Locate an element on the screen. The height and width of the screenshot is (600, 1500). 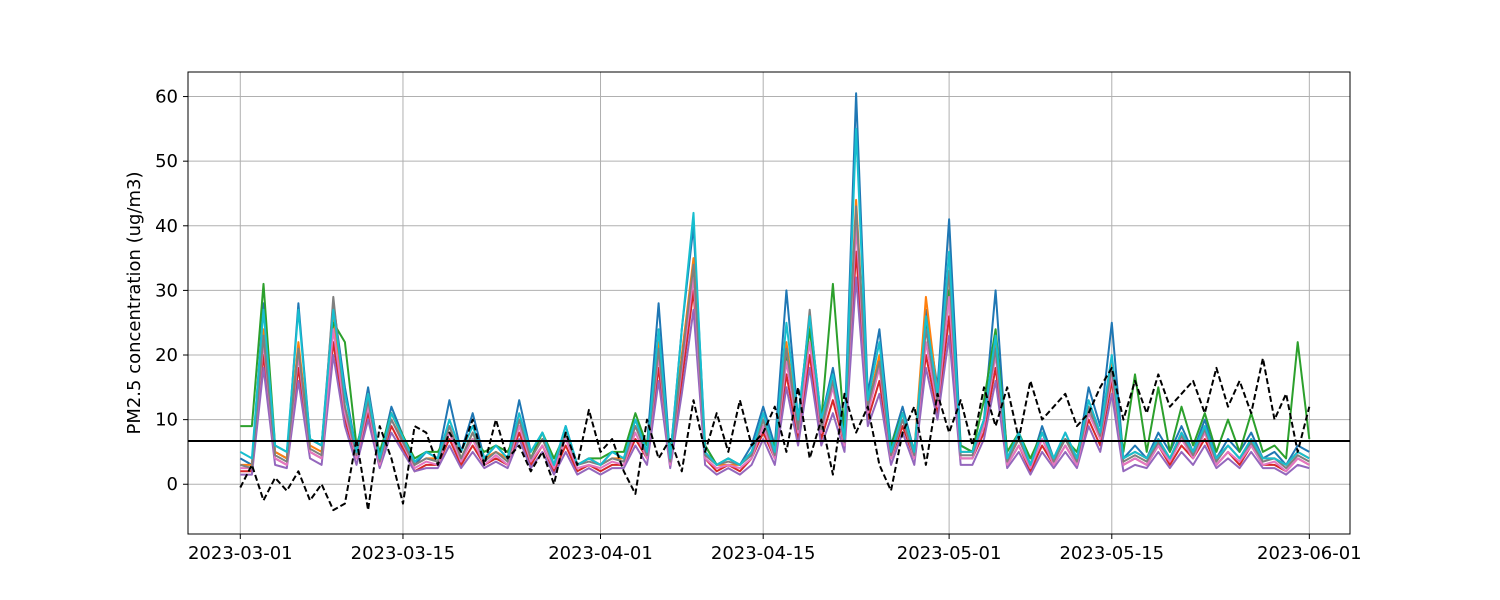
y-tick-label: 10 is located at coordinates (166, 420).